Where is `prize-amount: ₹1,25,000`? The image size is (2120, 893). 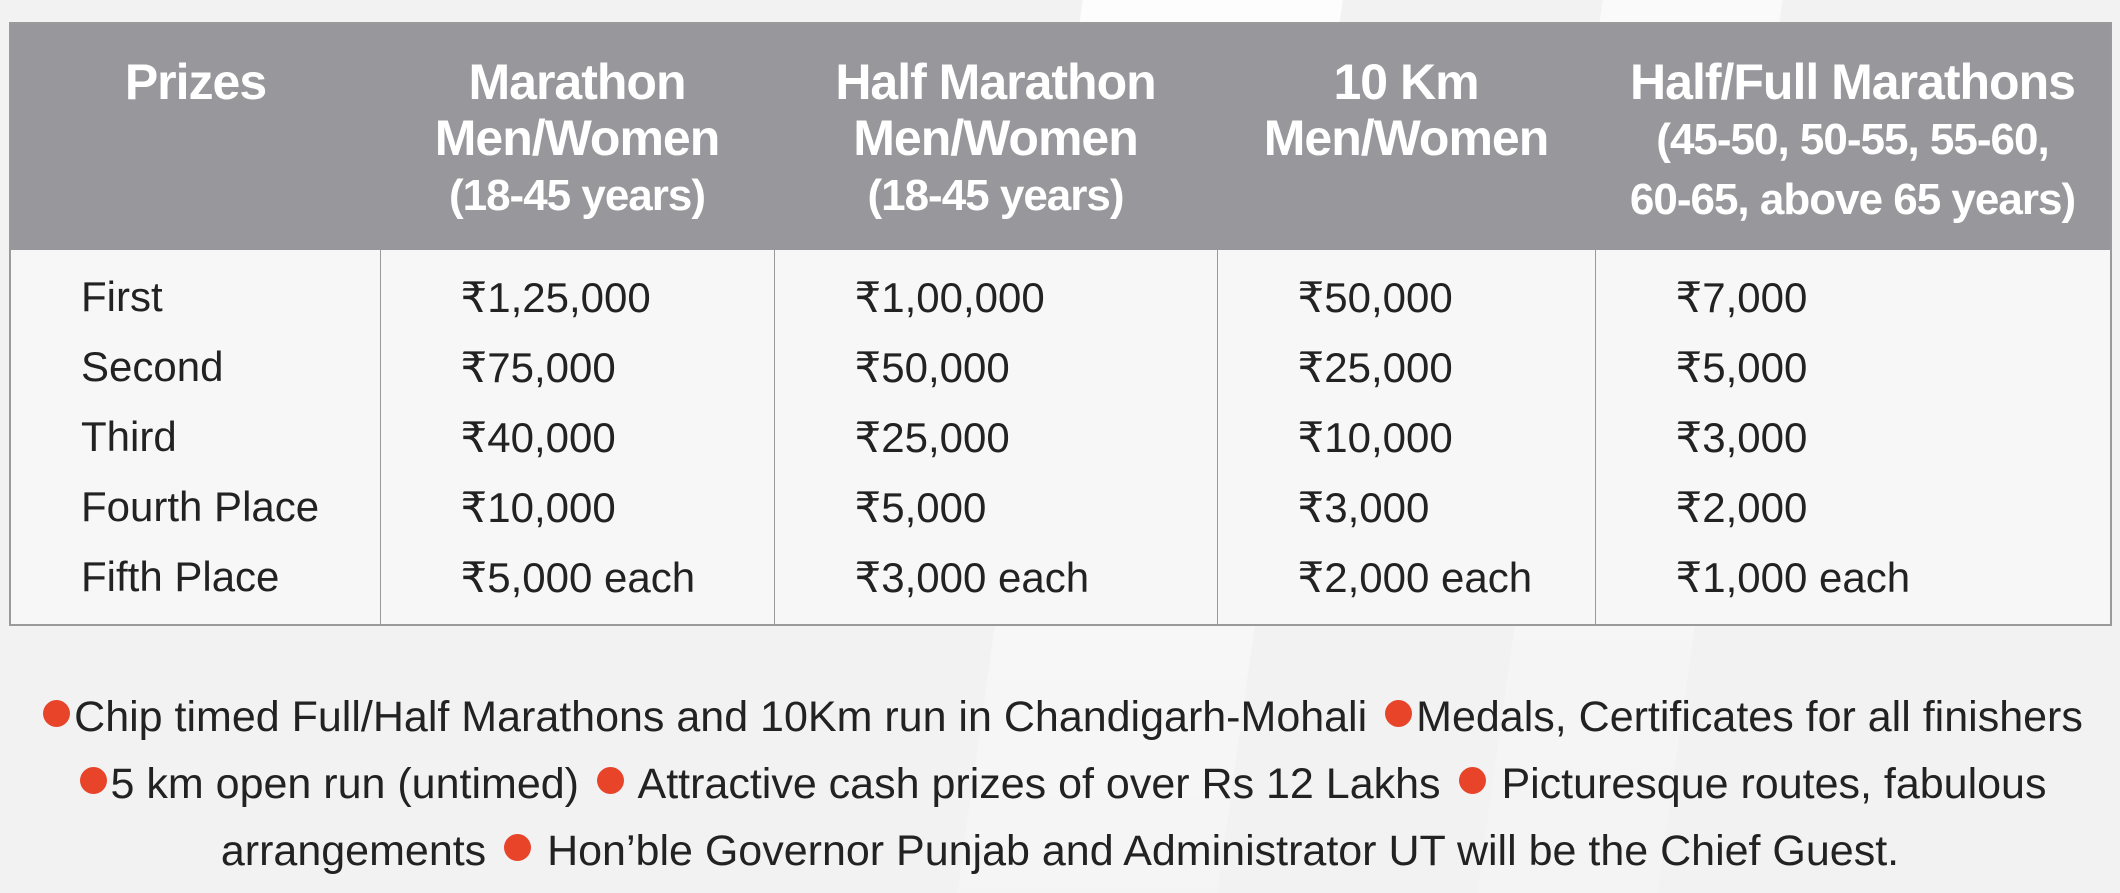
prize-amount: ₹1,25,000 is located at coordinates (576, 291).